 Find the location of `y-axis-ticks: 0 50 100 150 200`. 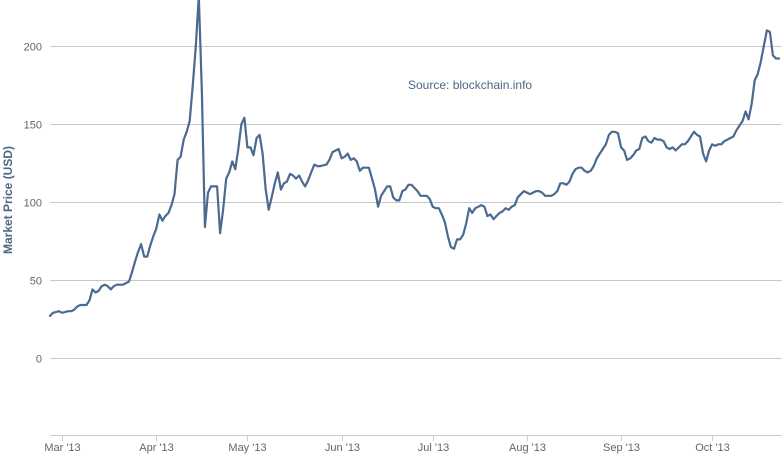

y-axis-ticks: 0 50 100 150 200 is located at coordinates (33, 204).